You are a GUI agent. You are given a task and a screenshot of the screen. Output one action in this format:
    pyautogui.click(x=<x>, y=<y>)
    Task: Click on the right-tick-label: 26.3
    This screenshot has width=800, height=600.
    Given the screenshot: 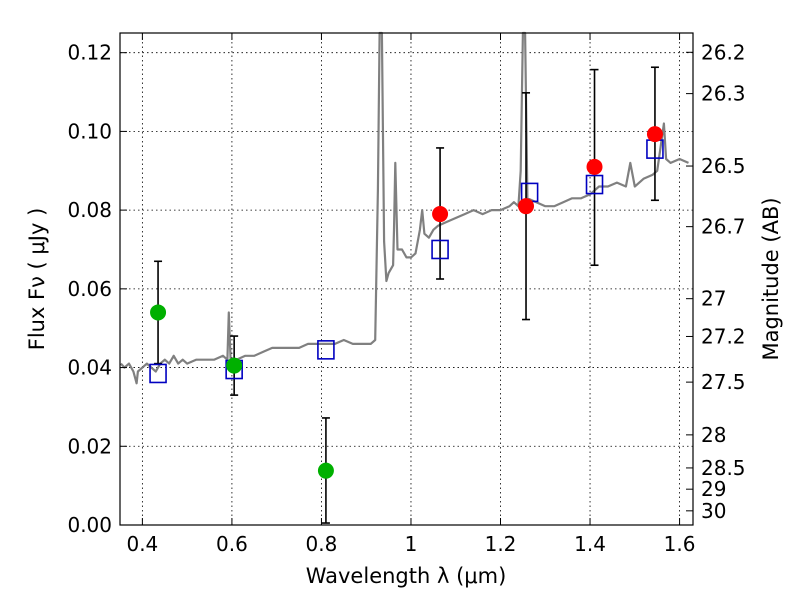 What is the action you would take?
    pyautogui.click(x=723, y=94)
    